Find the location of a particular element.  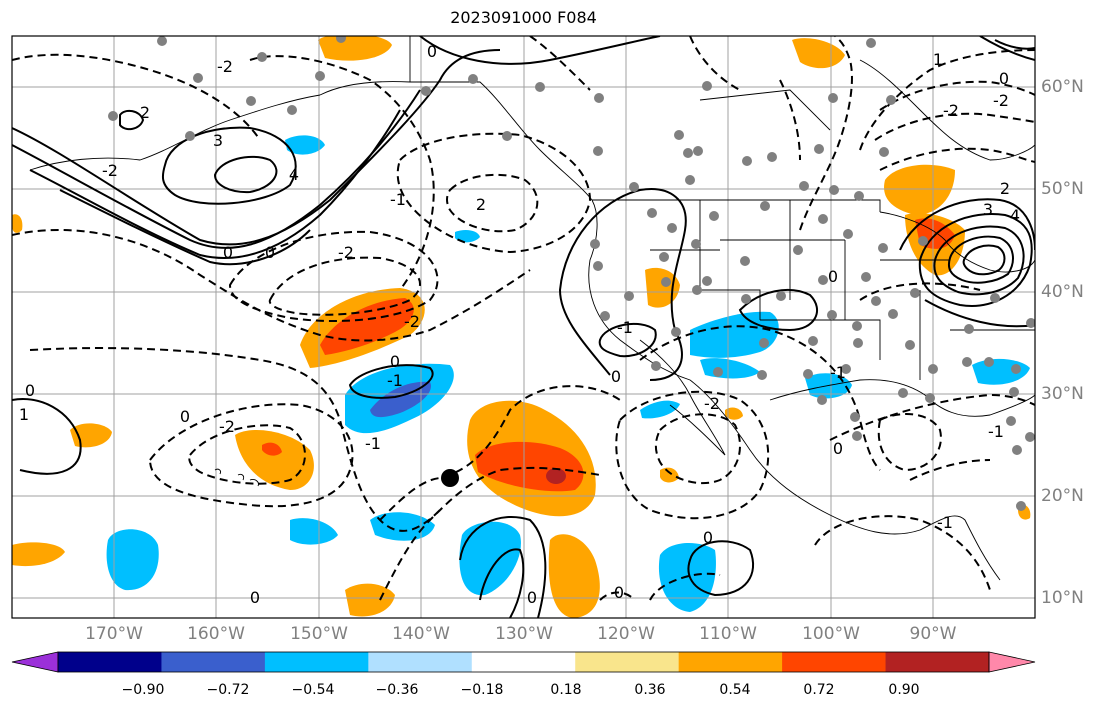

colorbar-extend-high is located at coordinates (1012, 662).